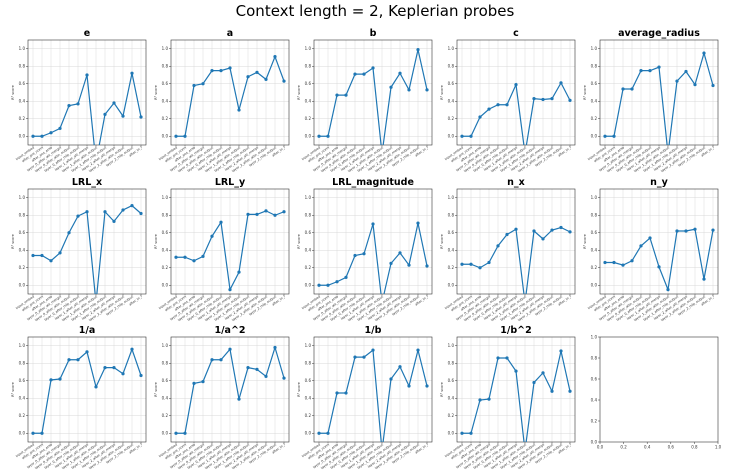  What do you see at coordinates (87, 182) in the screenshot?
I see `panel-title: LRL_x` at bounding box center [87, 182].